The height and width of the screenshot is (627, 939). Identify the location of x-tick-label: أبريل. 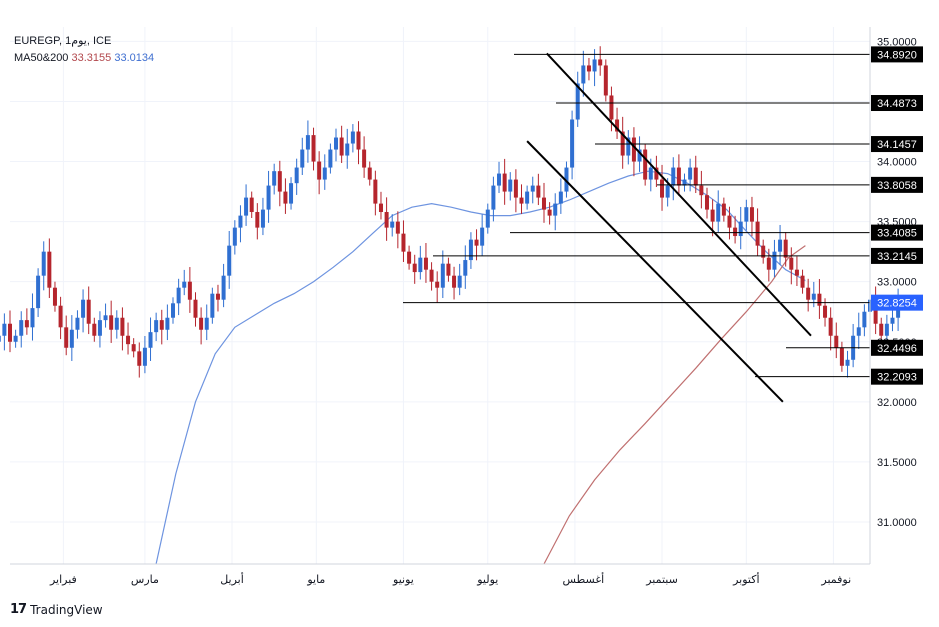
(232, 579).